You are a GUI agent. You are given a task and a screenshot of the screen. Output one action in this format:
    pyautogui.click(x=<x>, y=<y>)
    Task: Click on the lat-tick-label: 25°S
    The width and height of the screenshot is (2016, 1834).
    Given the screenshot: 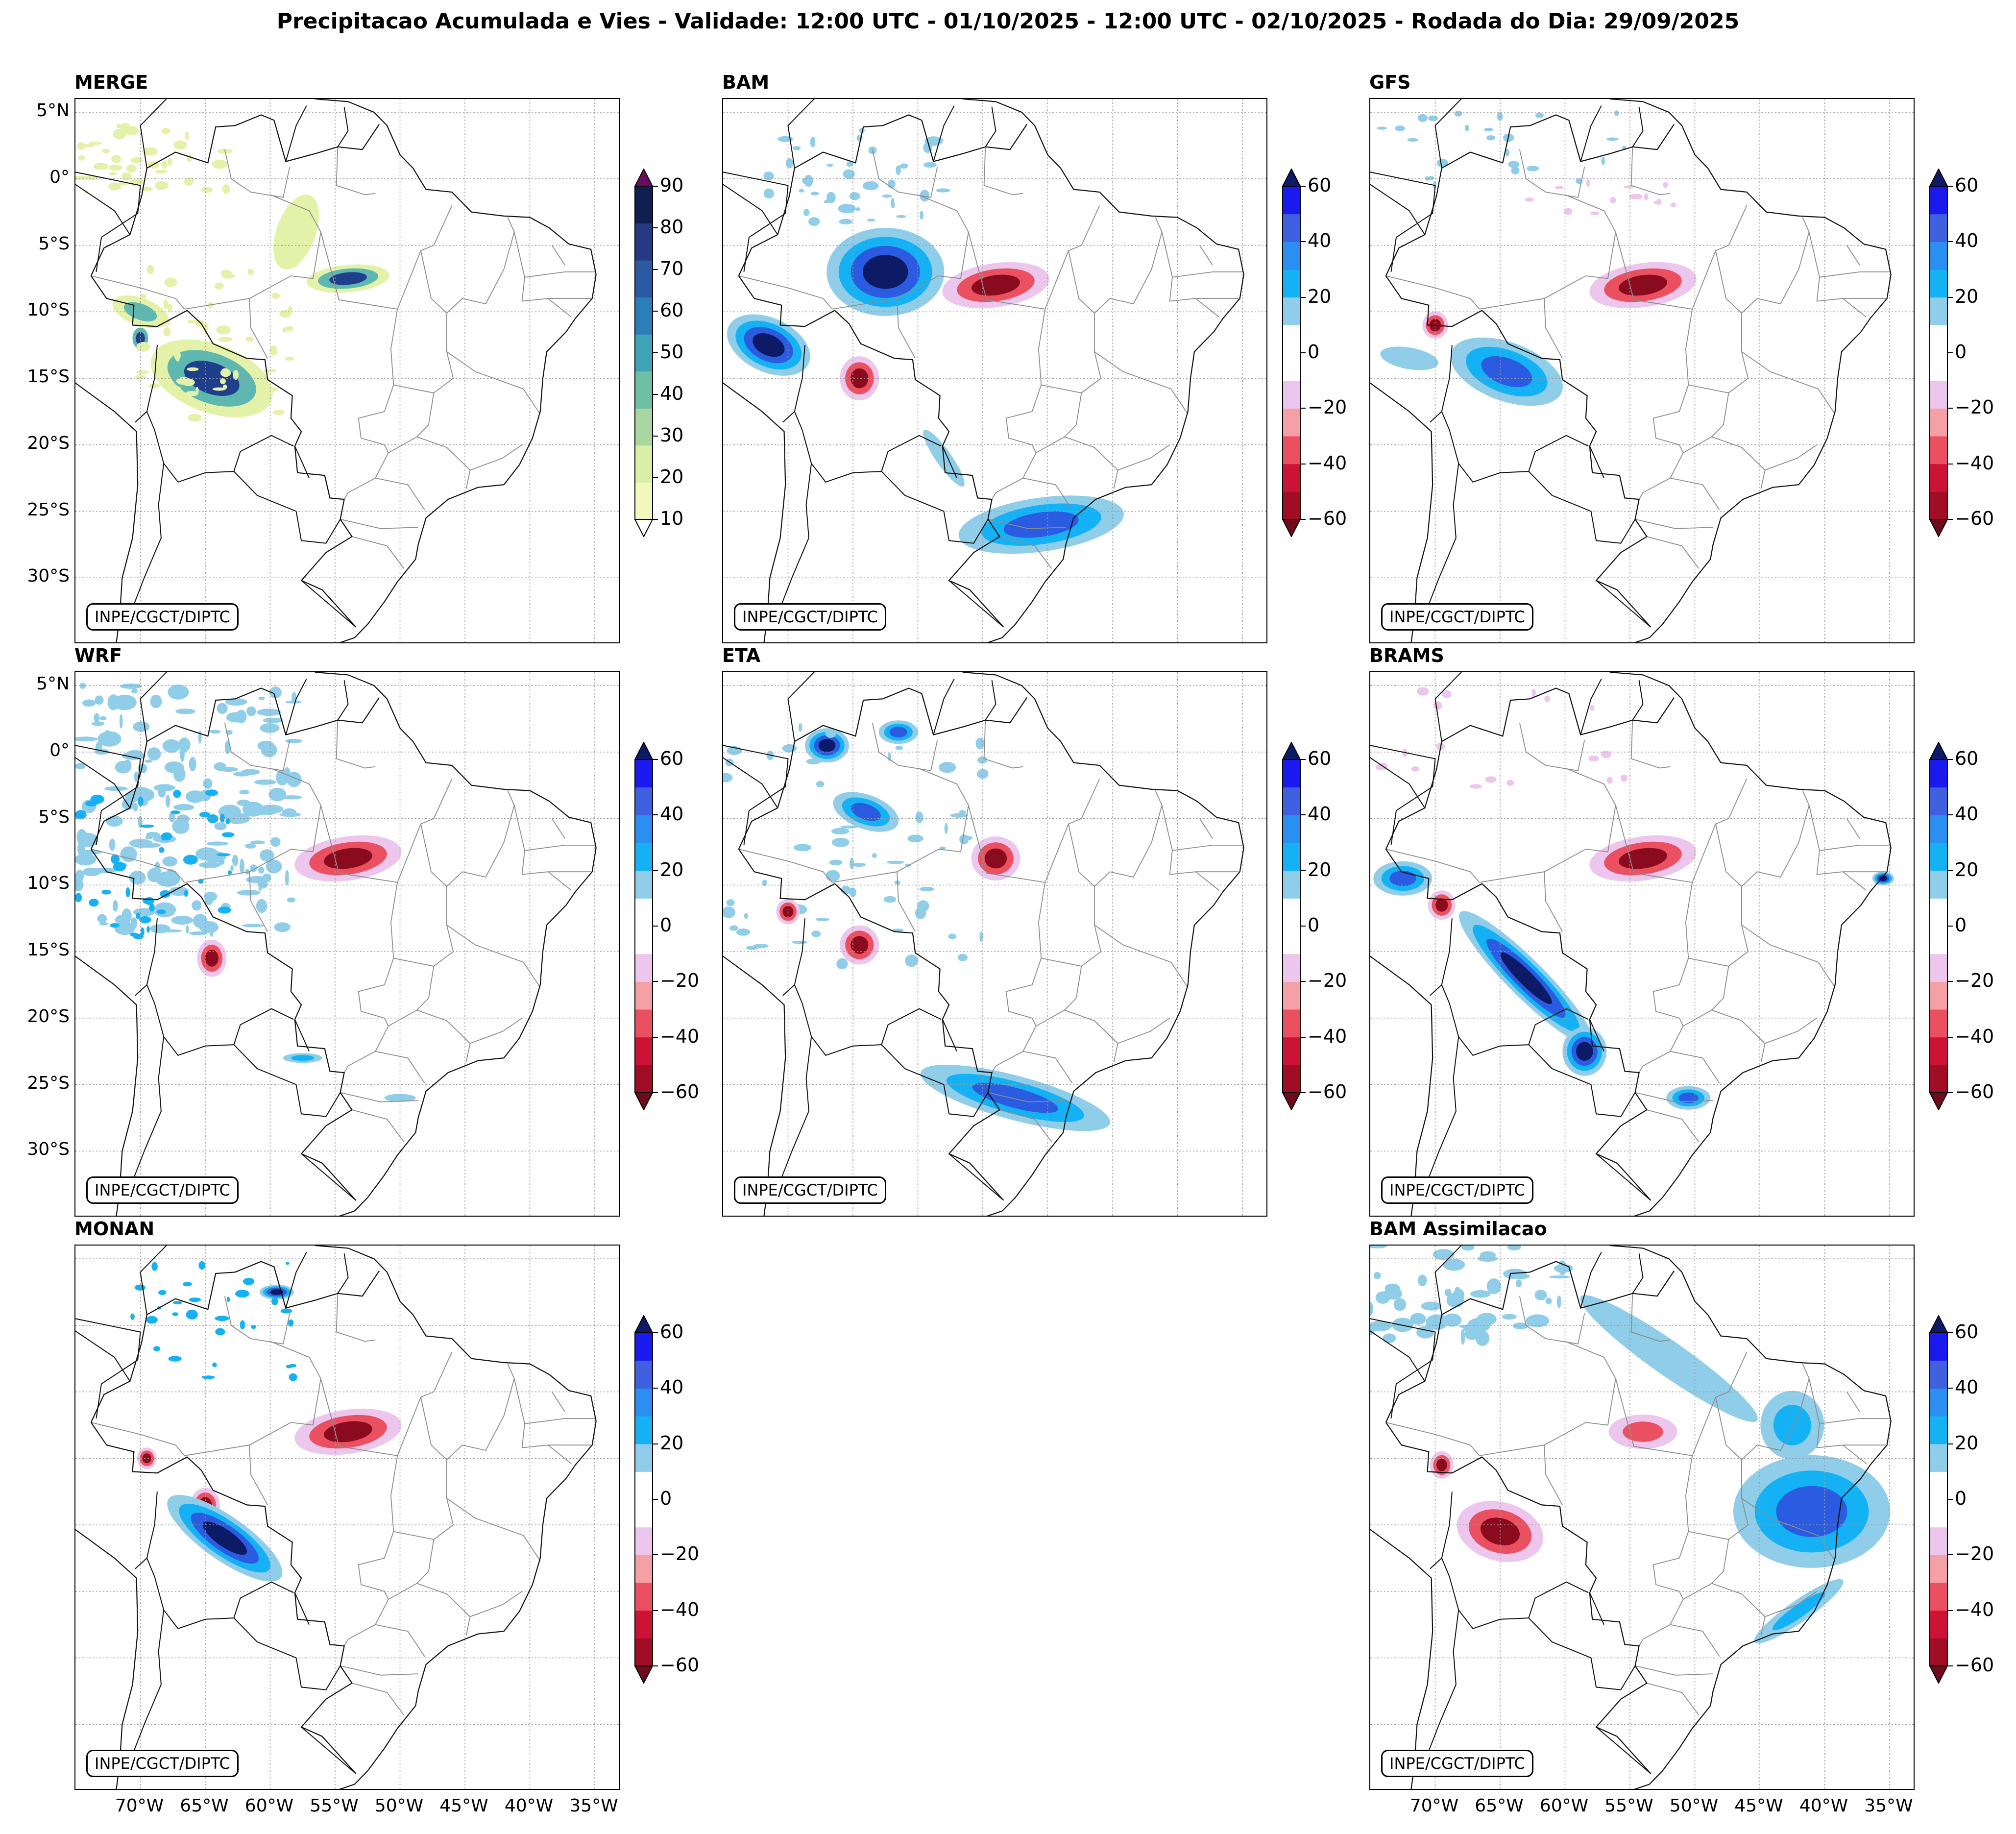 What is the action you would take?
    pyautogui.click(x=48, y=1083)
    